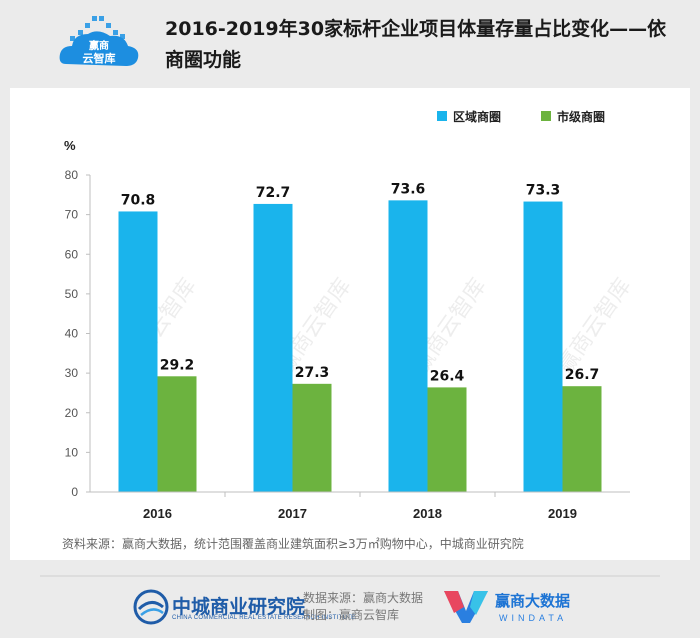 The height and width of the screenshot is (638, 700). What do you see at coordinates (72, 413) in the screenshot?
I see `y-tick-label: 20` at bounding box center [72, 413].